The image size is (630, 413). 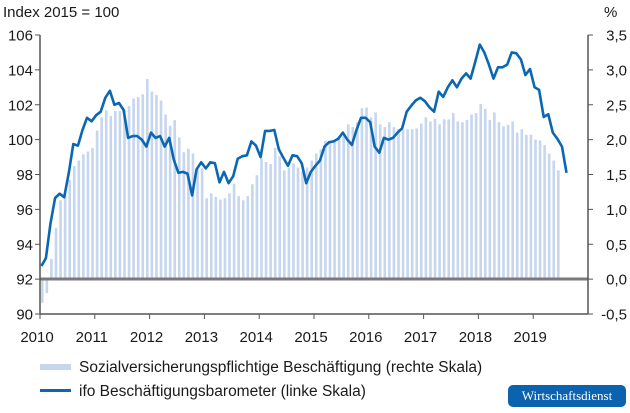 What do you see at coordinates (55, 390) in the screenshot?
I see `legend-swatch-line` at bounding box center [55, 390].